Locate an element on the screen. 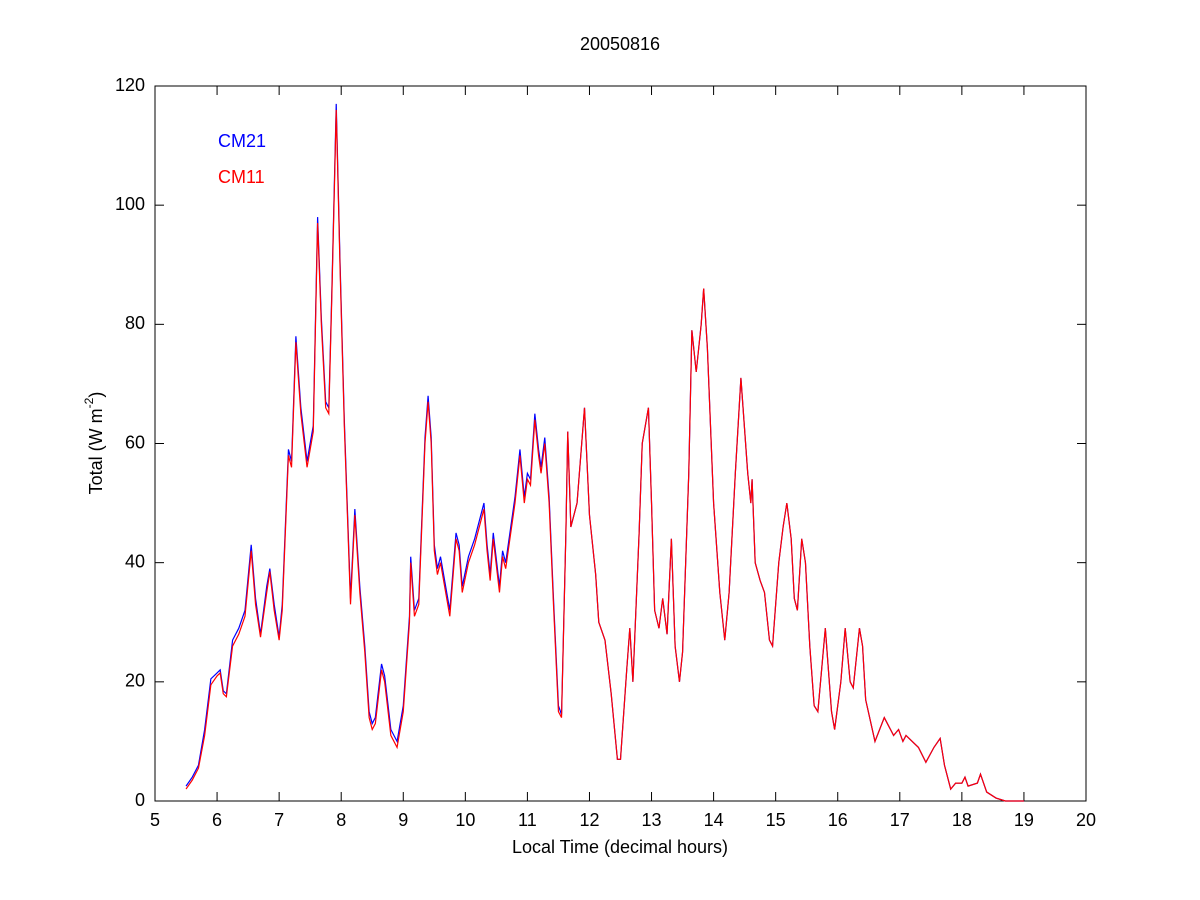  x-tick-label: 10 is located at coordinates (465, 820).